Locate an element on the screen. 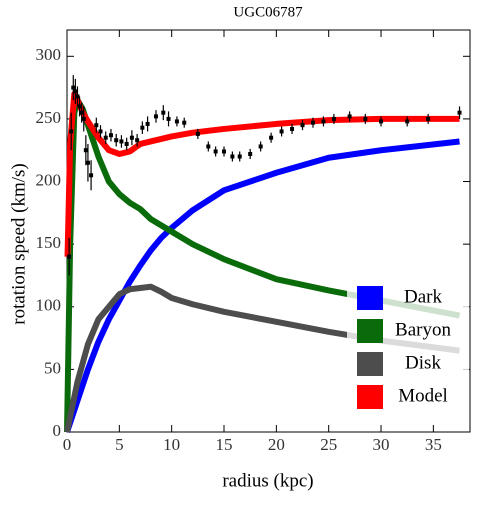  legend-label: Baryon is located at coordinates (423, 329).